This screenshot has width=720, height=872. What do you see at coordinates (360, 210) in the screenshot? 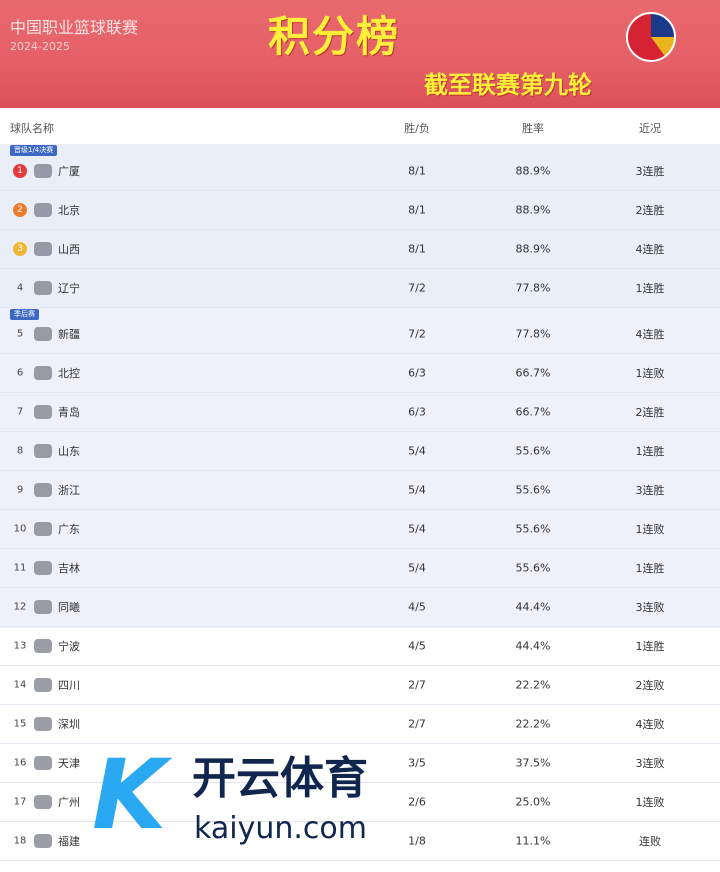
I see `table-row: 2 北京 8/1 88.9% 2连胜` at bounding box center [360, 210].